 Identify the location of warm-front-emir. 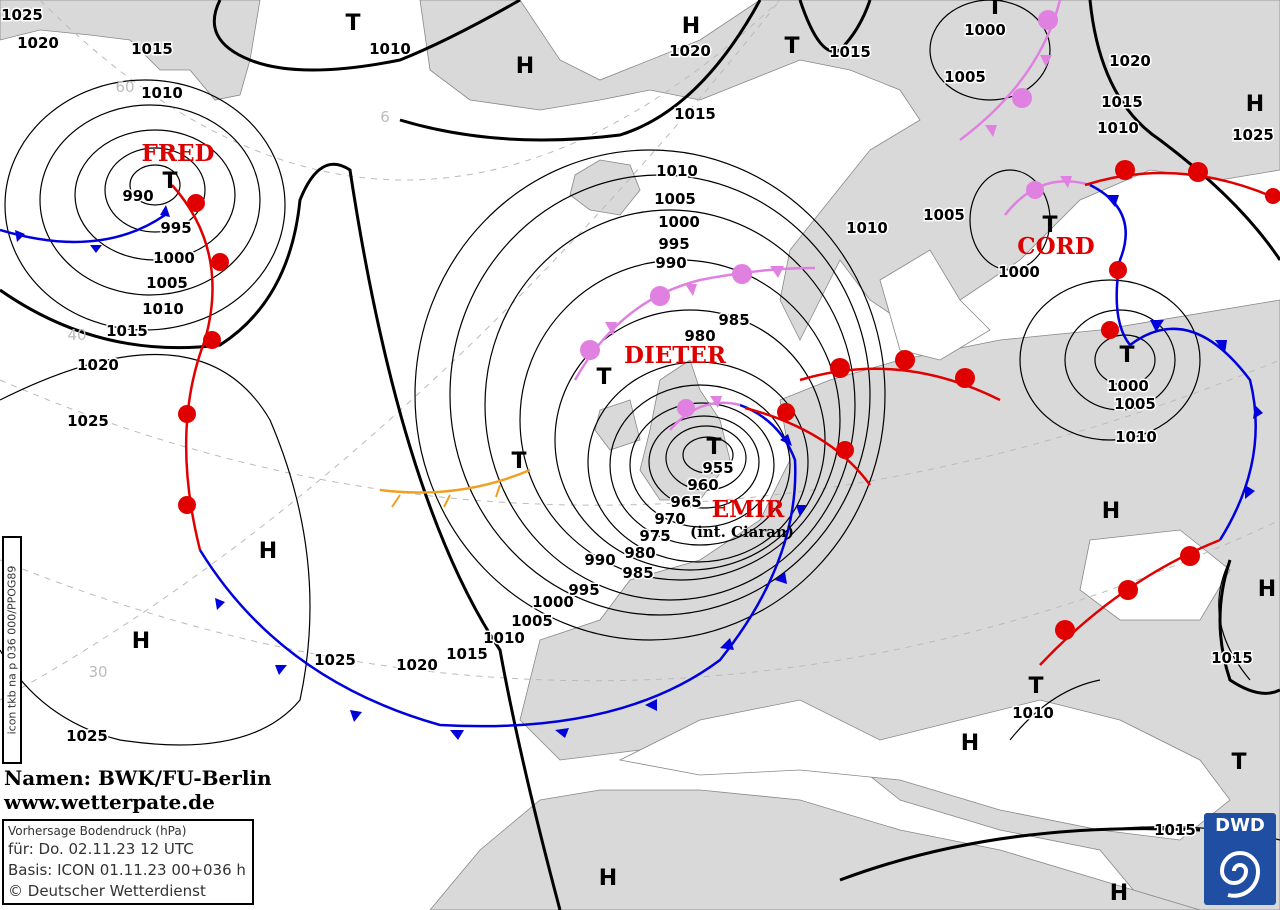
(808, 446).